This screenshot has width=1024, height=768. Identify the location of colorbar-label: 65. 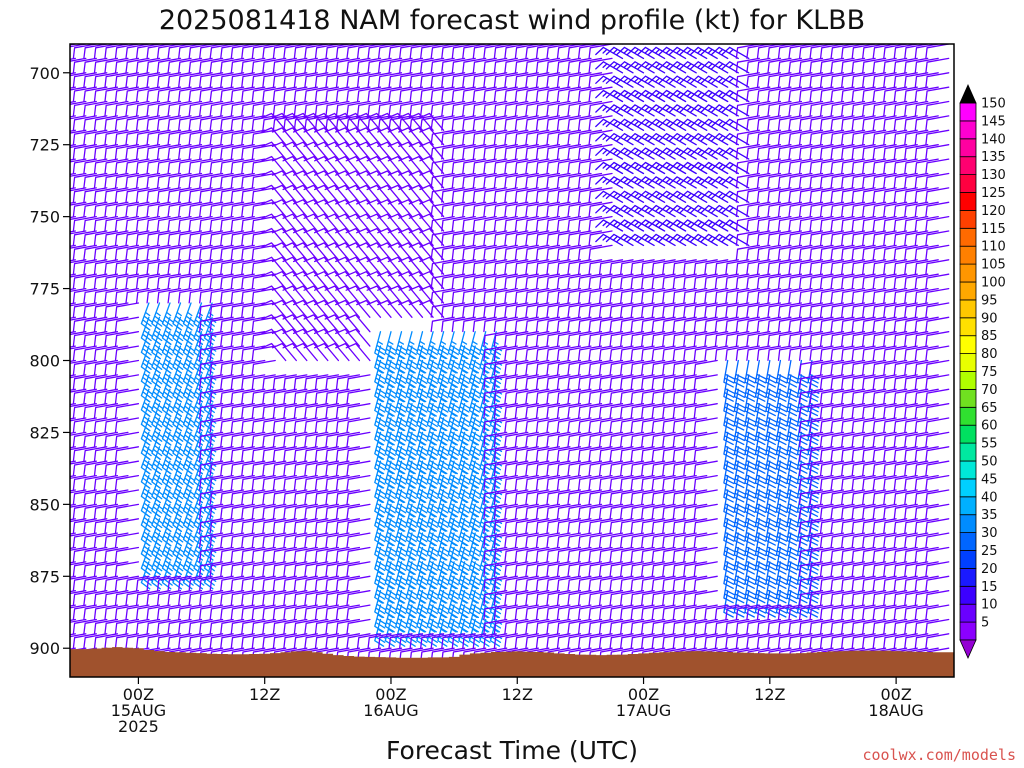
(989, 408).